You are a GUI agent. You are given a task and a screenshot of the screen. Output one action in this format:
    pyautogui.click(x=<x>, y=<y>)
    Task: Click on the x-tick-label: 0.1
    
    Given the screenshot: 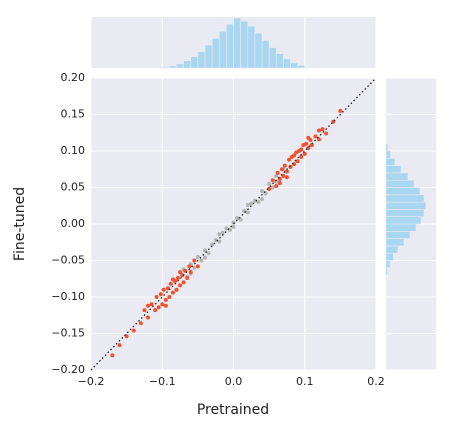 What is the action you would take?
    pyautogui.click(x=305, y=381)
    